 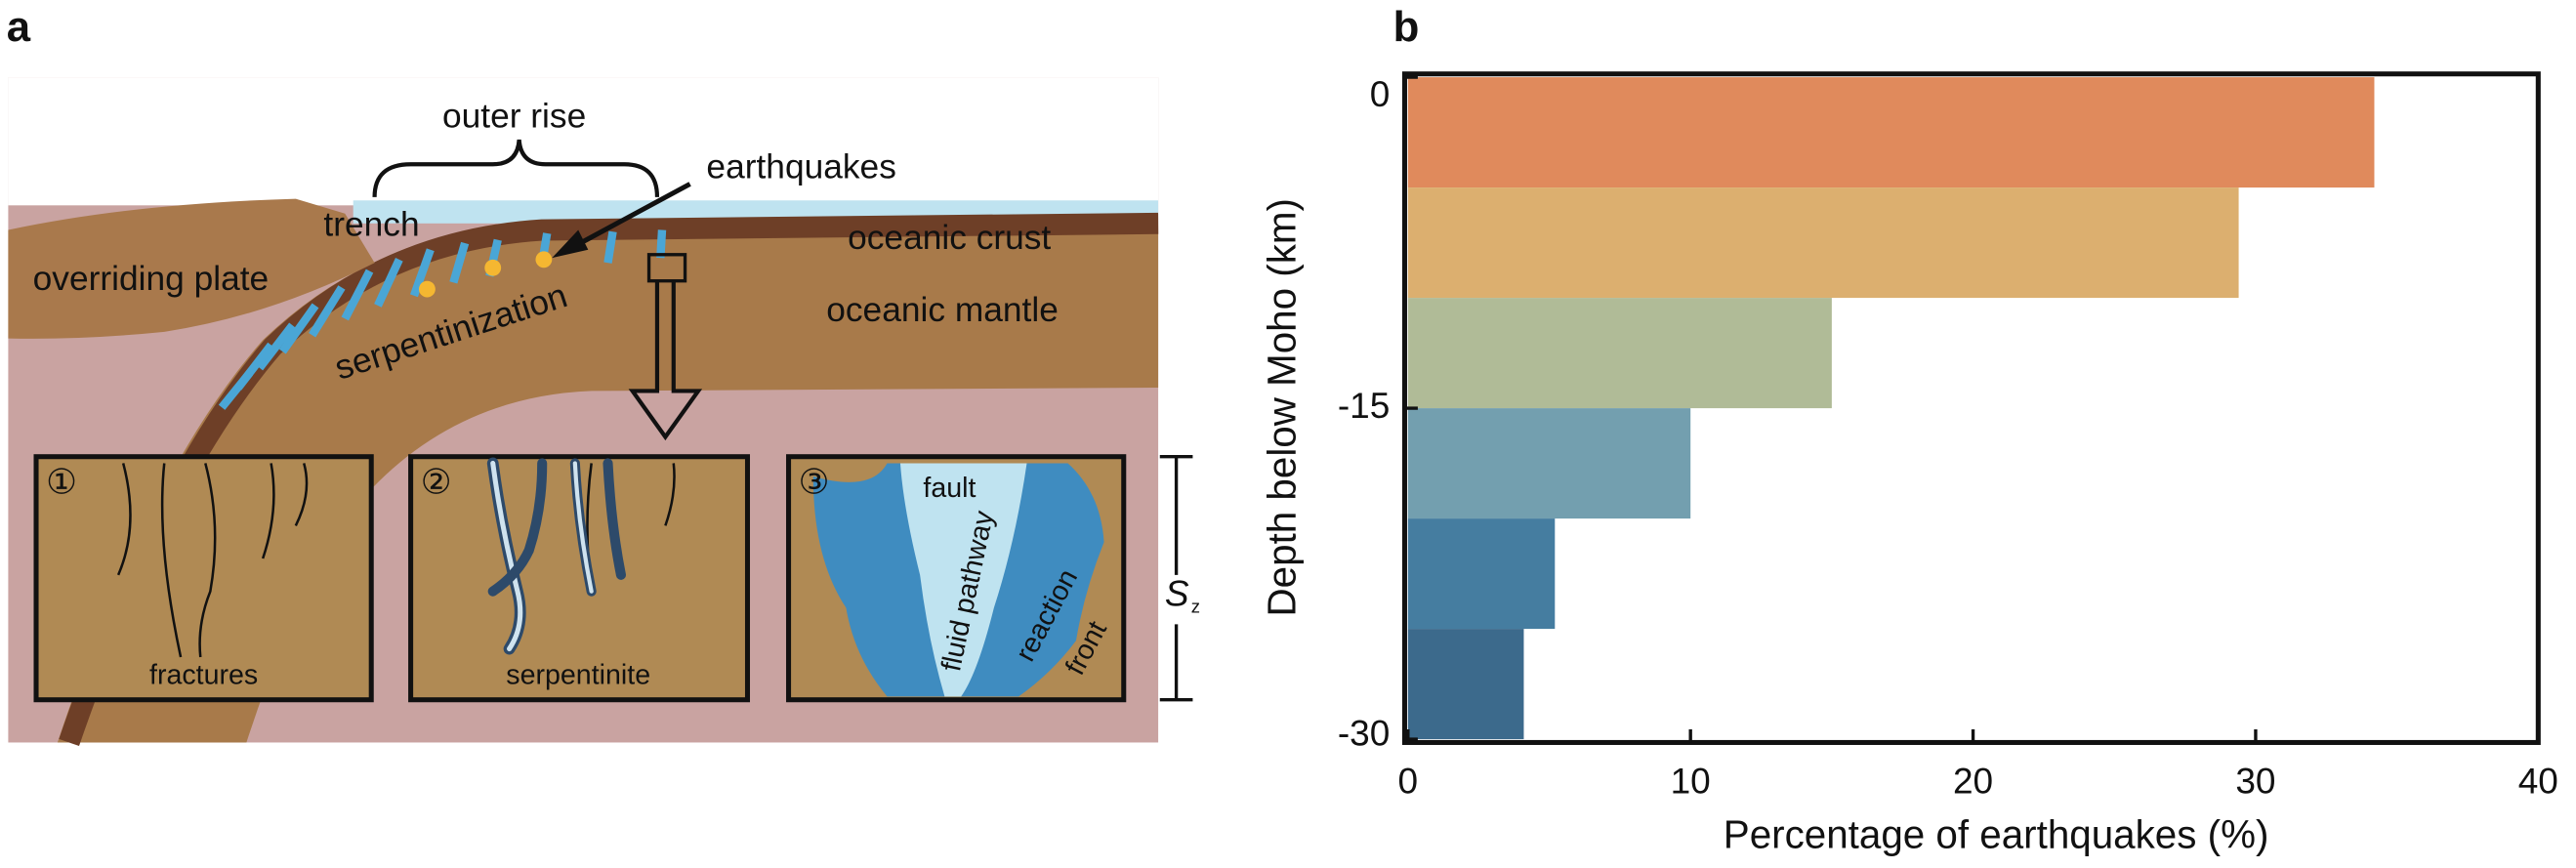 What do you see at coordinates (371, 225) in the screenshot?
I see `diagram-label: trench` at bounding box center [371, 225].